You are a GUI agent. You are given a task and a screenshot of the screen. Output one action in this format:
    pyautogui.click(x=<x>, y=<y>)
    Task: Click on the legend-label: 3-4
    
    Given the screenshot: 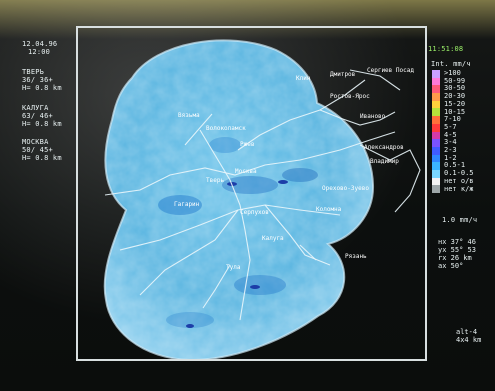 What is the action you would take?
    pyautogui.click(x=450, y=142)
    